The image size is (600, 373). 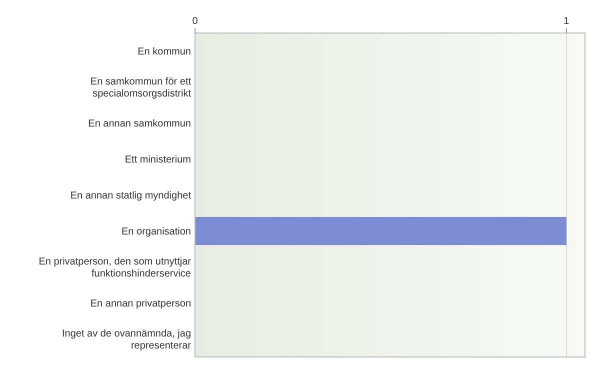 What do you see at coordinates (140, 304) in the screenshot?
I see `y-tick-label: En annan privatperson` at bounding box center [140, 304].